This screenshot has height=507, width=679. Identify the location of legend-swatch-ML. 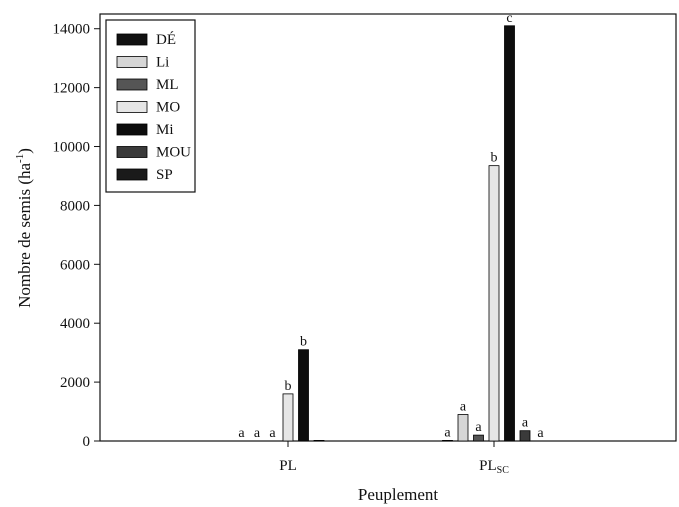
(132, 84).